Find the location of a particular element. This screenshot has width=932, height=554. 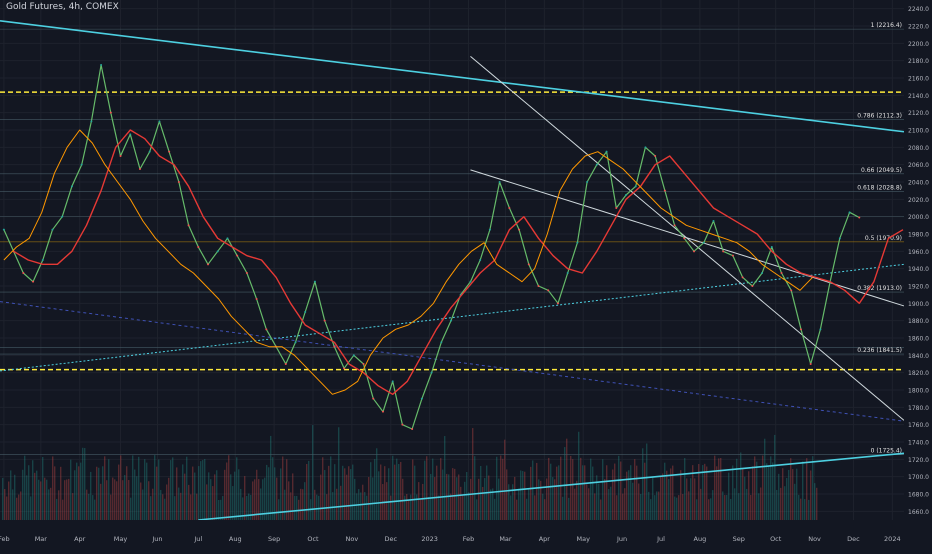

trendline-lower-support is located at coordinates (551, 486).